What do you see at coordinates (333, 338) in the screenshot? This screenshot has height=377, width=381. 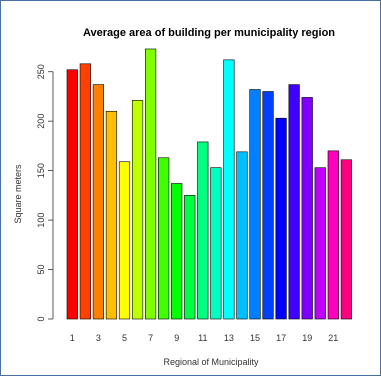 I see `x-tick-label: 21` at bounding box center [333, 338].